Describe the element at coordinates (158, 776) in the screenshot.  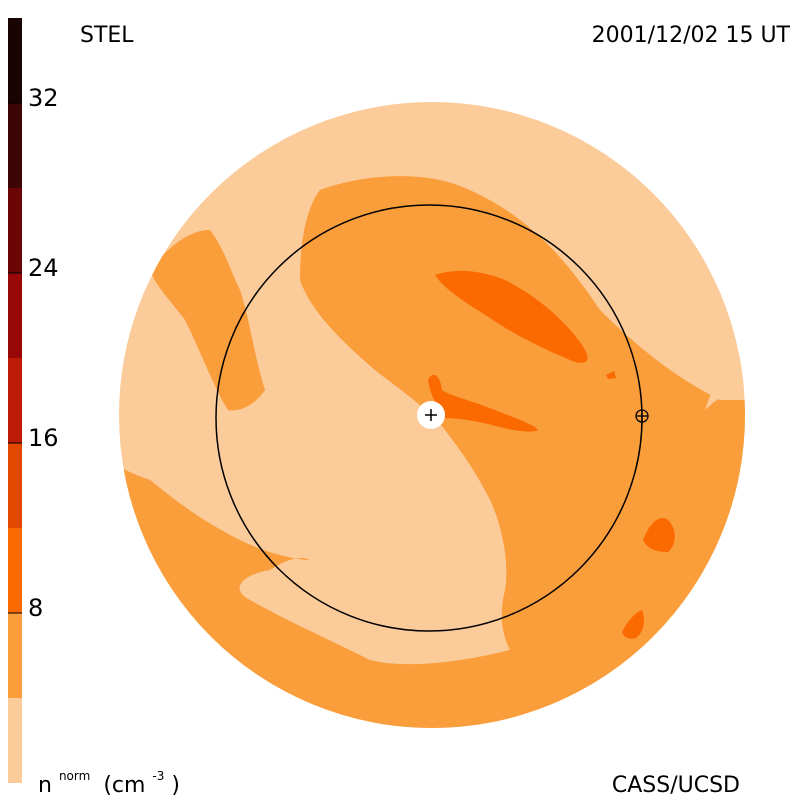
I see `unit-label-exp: -3` at that location.